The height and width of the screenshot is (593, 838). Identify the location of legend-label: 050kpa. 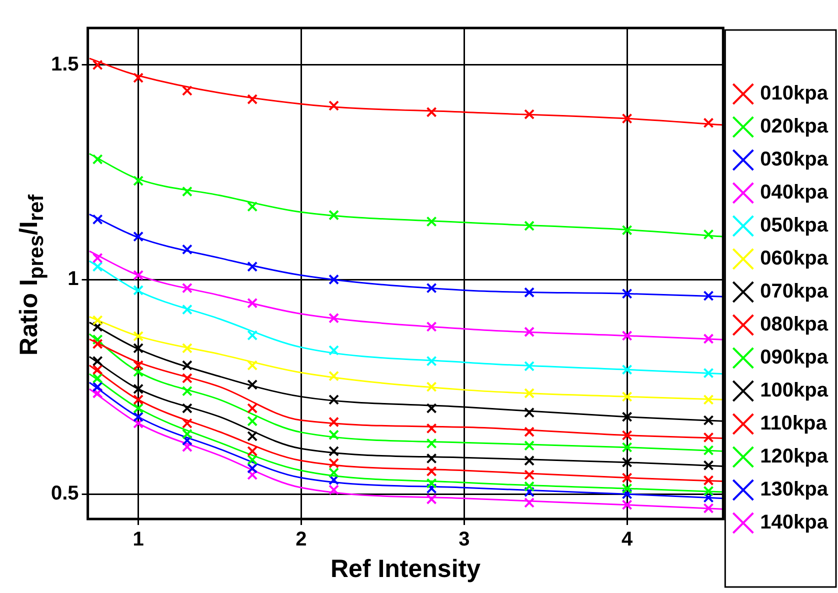
(794, 225).